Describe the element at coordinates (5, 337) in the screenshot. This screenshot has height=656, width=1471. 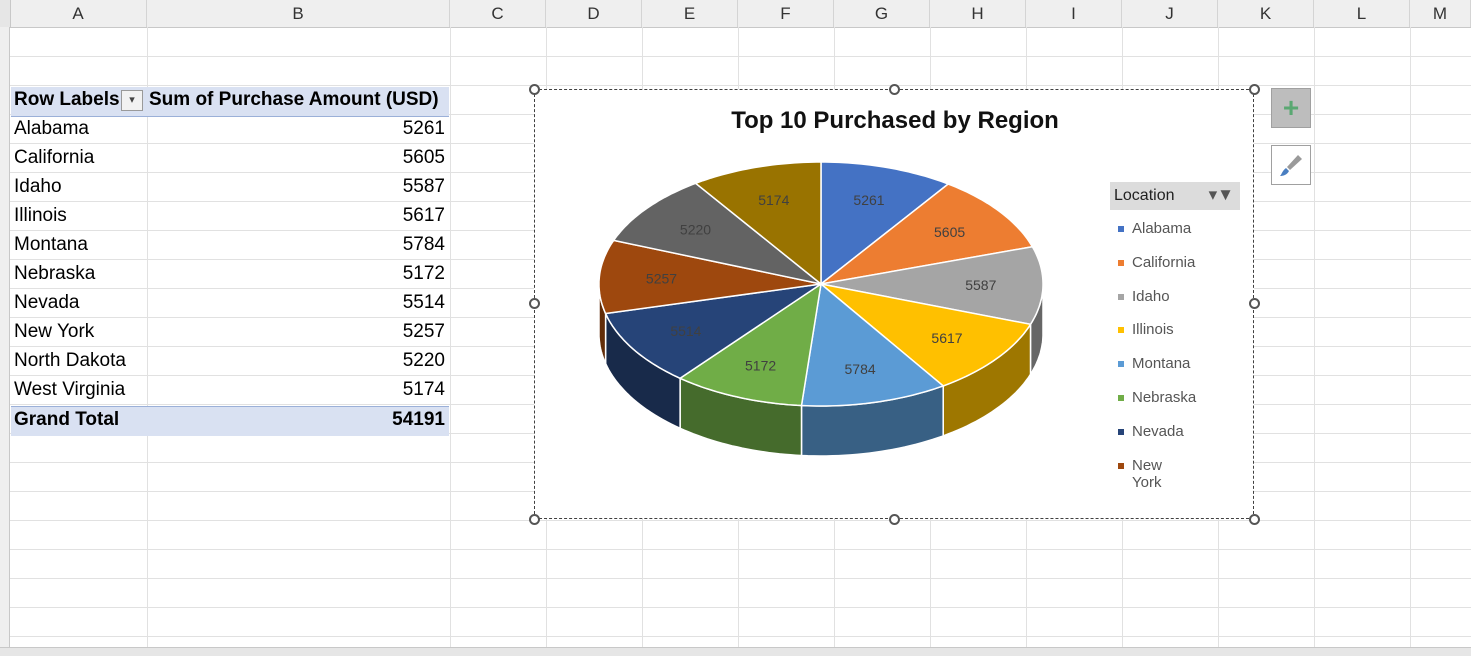
I see `row-header-bar` at that location.